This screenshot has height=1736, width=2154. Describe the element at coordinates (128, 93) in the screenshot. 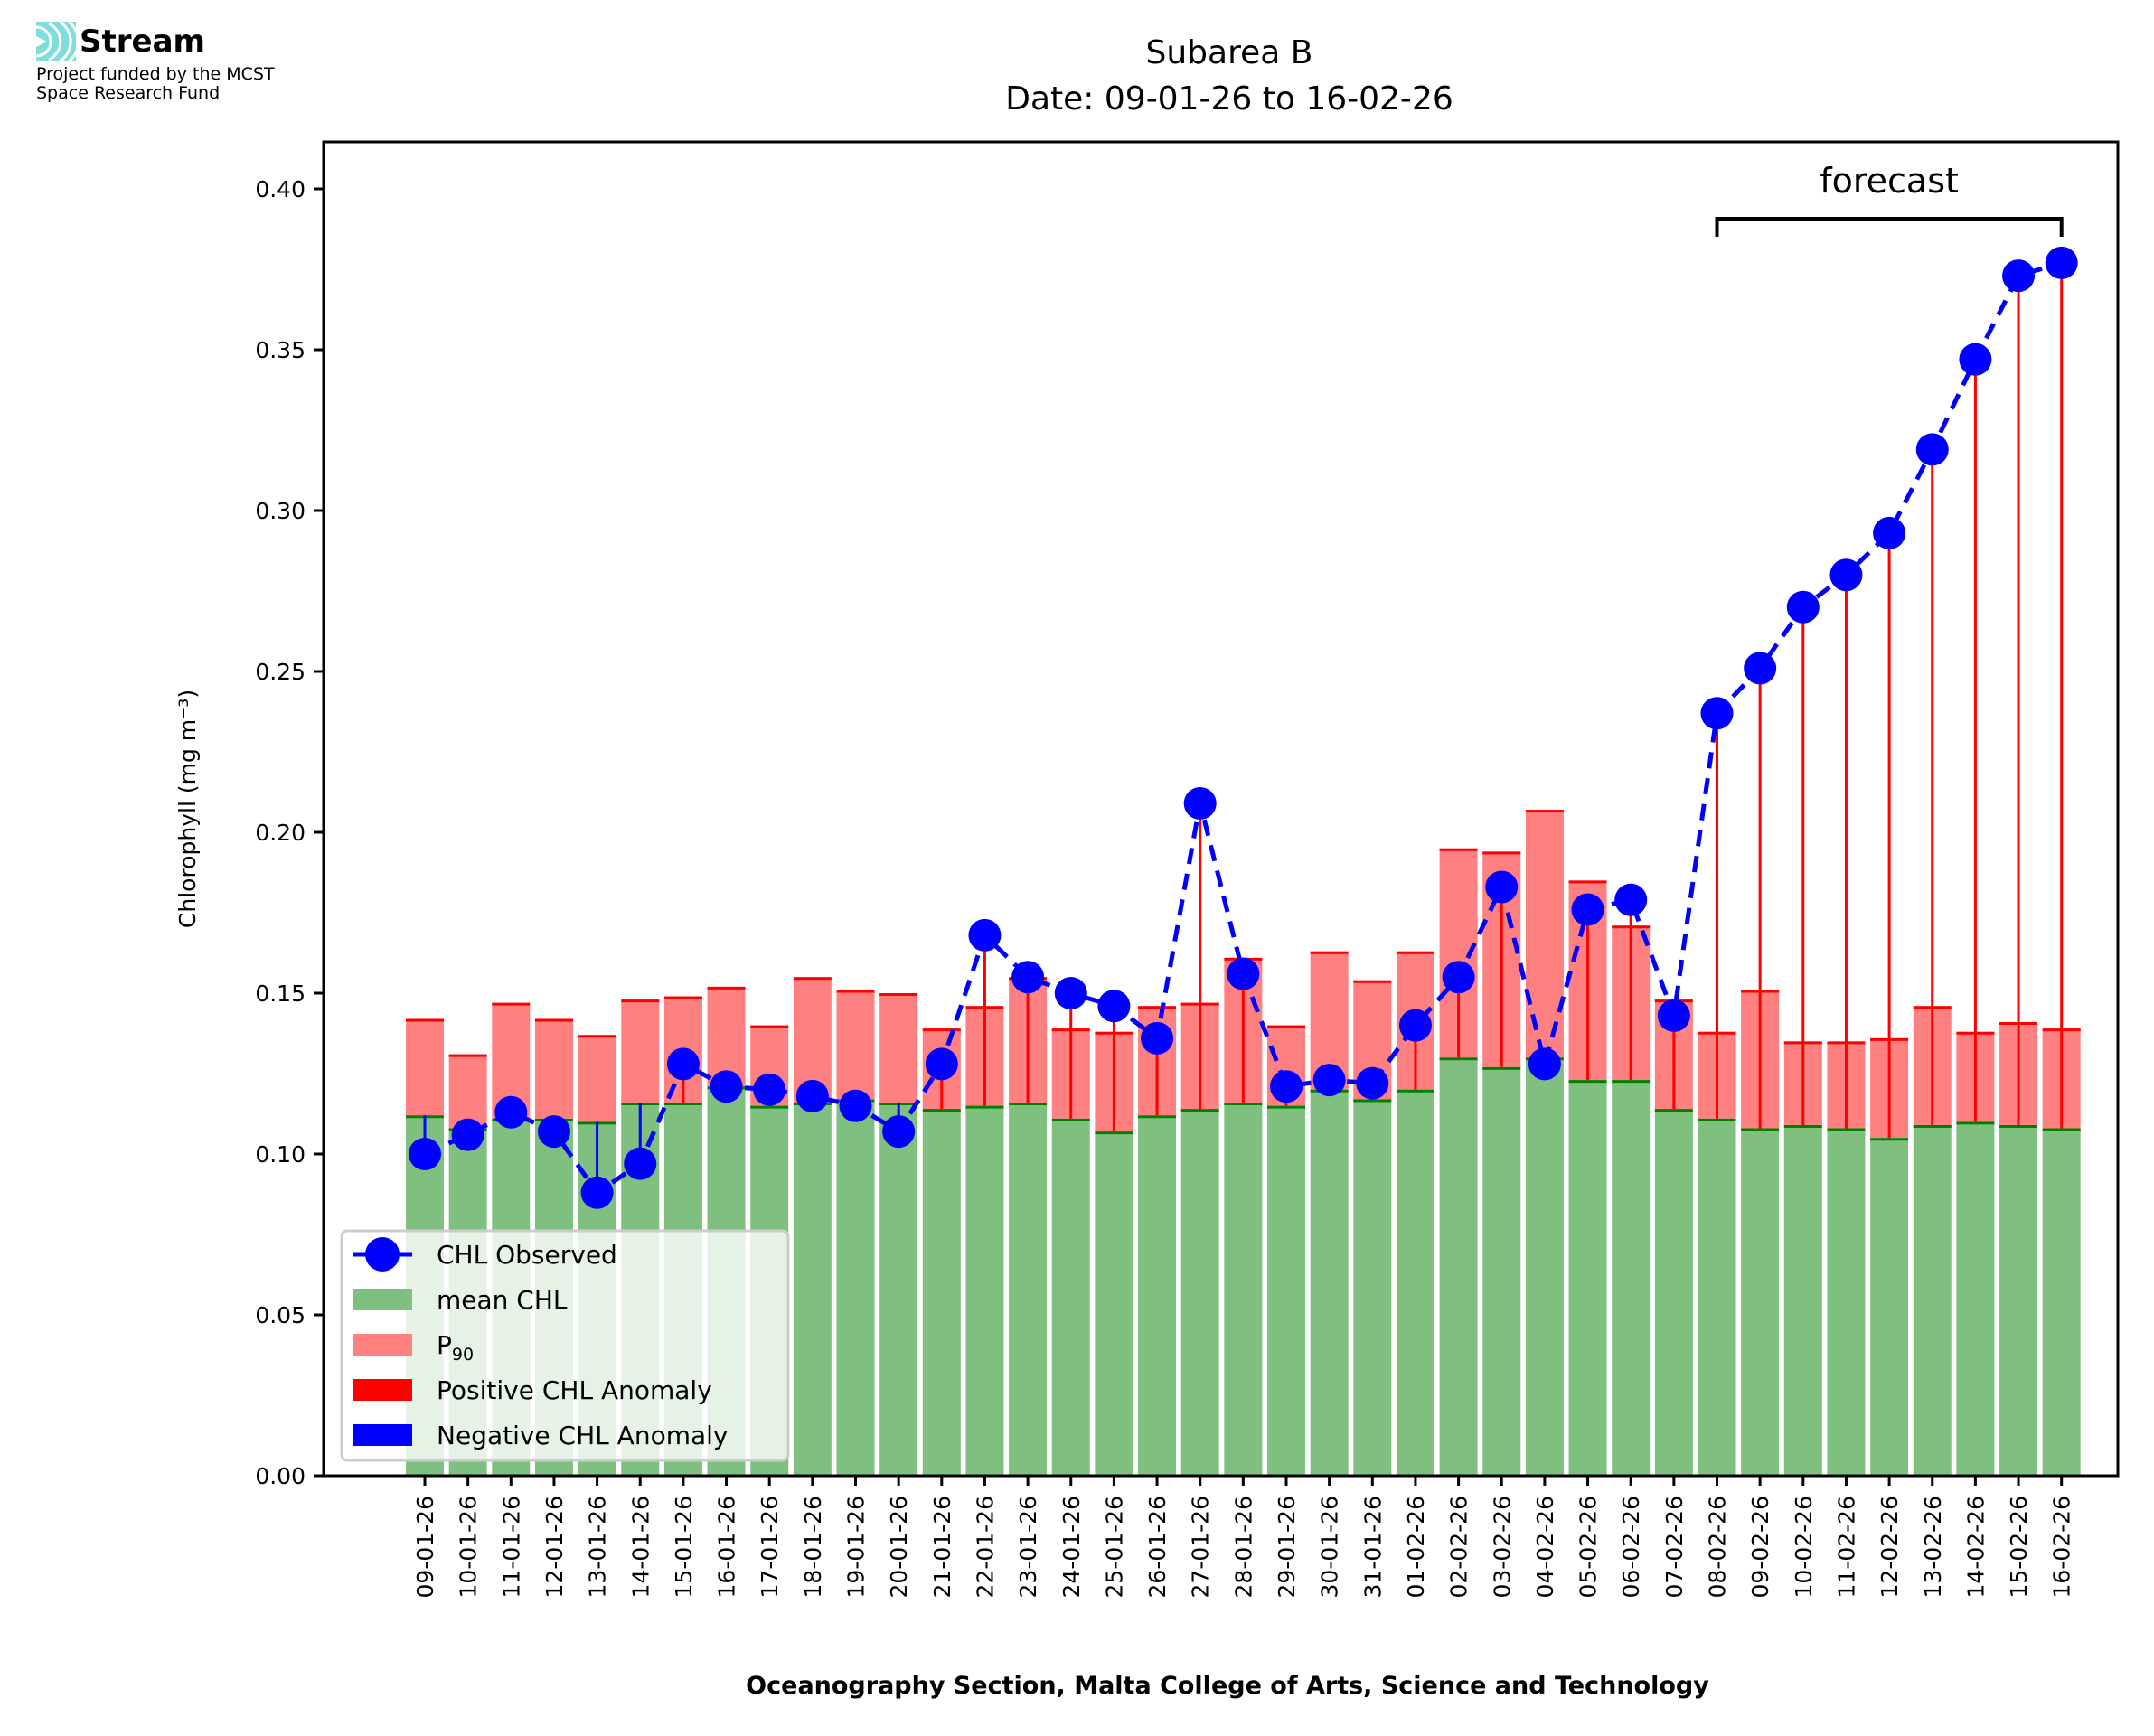

I see `logo-subtitle-line2: Space Research Fund` at that location.